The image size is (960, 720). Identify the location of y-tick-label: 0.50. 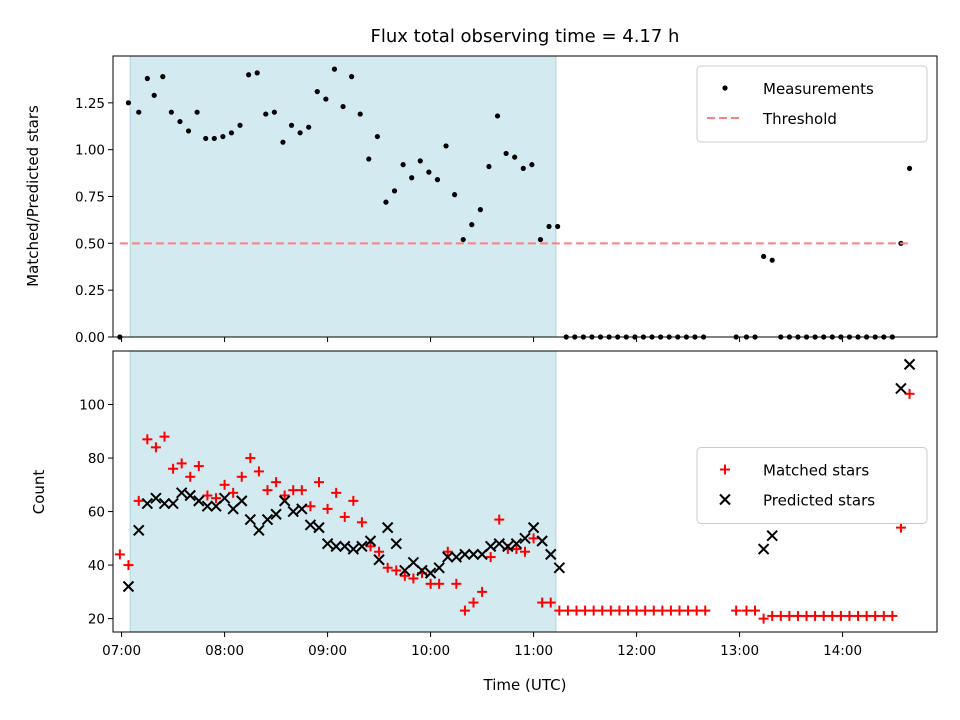
(90, 244).